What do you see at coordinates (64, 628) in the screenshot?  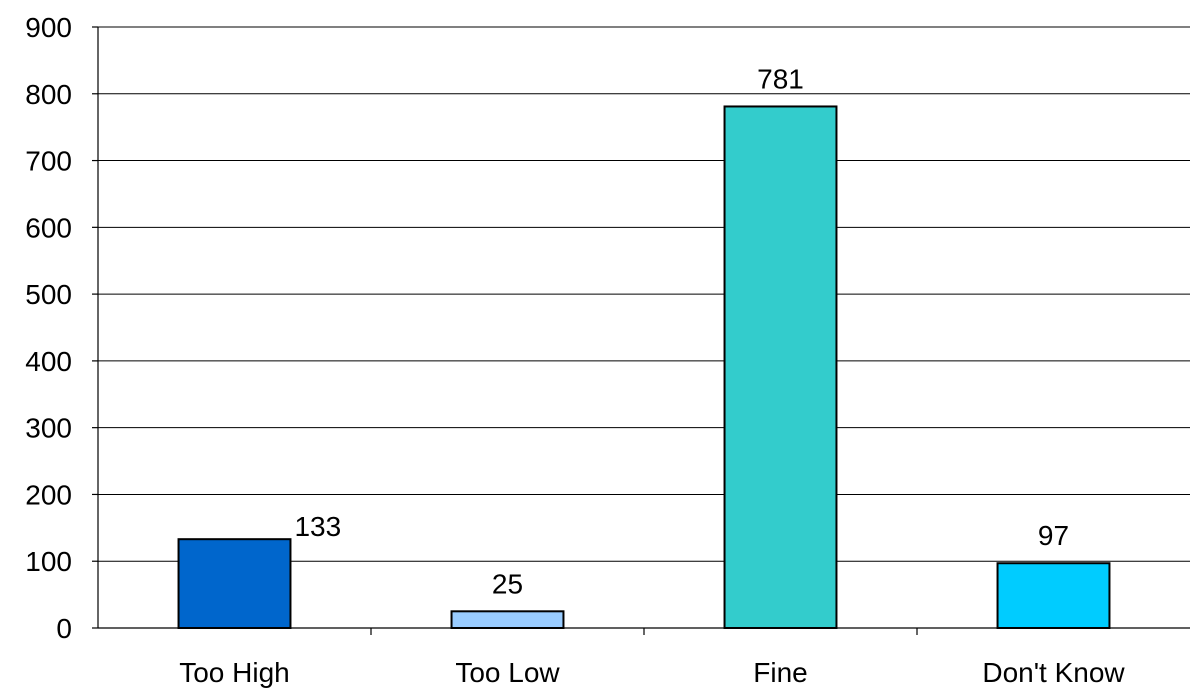 I see `y-tick-label: 0` at bounding box center [64, 628].